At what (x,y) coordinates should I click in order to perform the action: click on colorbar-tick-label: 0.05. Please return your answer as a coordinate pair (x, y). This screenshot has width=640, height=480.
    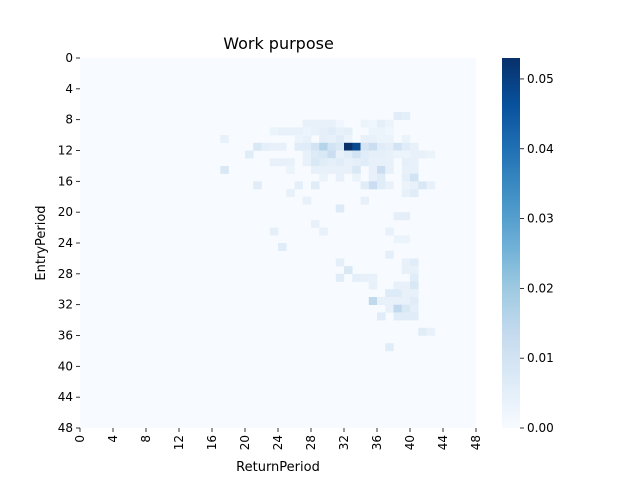
    Looking at the image, I should click on (540, 79).